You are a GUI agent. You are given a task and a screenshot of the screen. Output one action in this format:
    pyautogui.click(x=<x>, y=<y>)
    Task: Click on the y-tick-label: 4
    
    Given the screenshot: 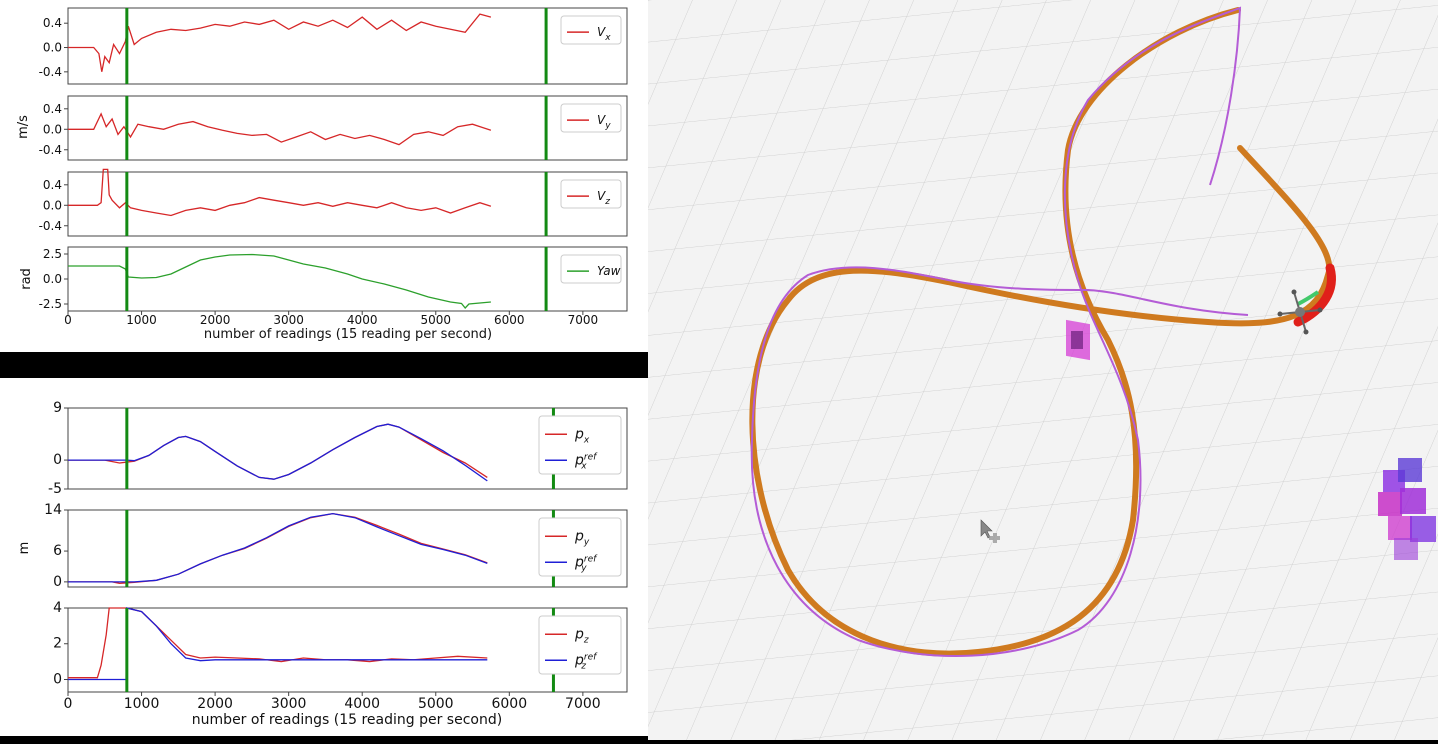 What is the action you would take?
    pyautogui.click(x=57, y=608)
    